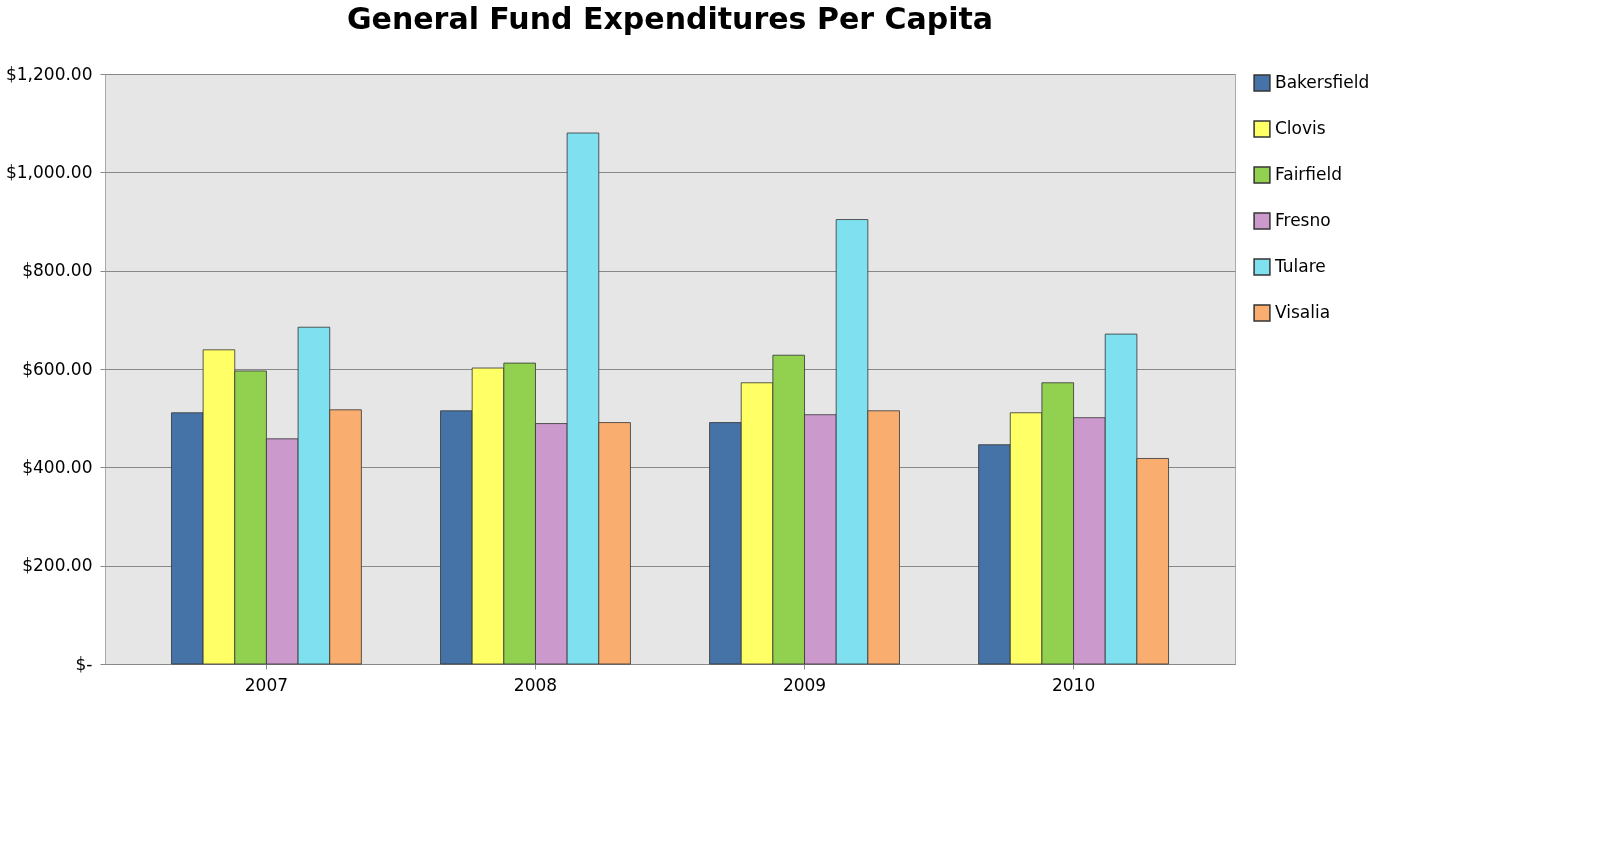  I want to click on legend-label: Clovis, so click(1300, 128).